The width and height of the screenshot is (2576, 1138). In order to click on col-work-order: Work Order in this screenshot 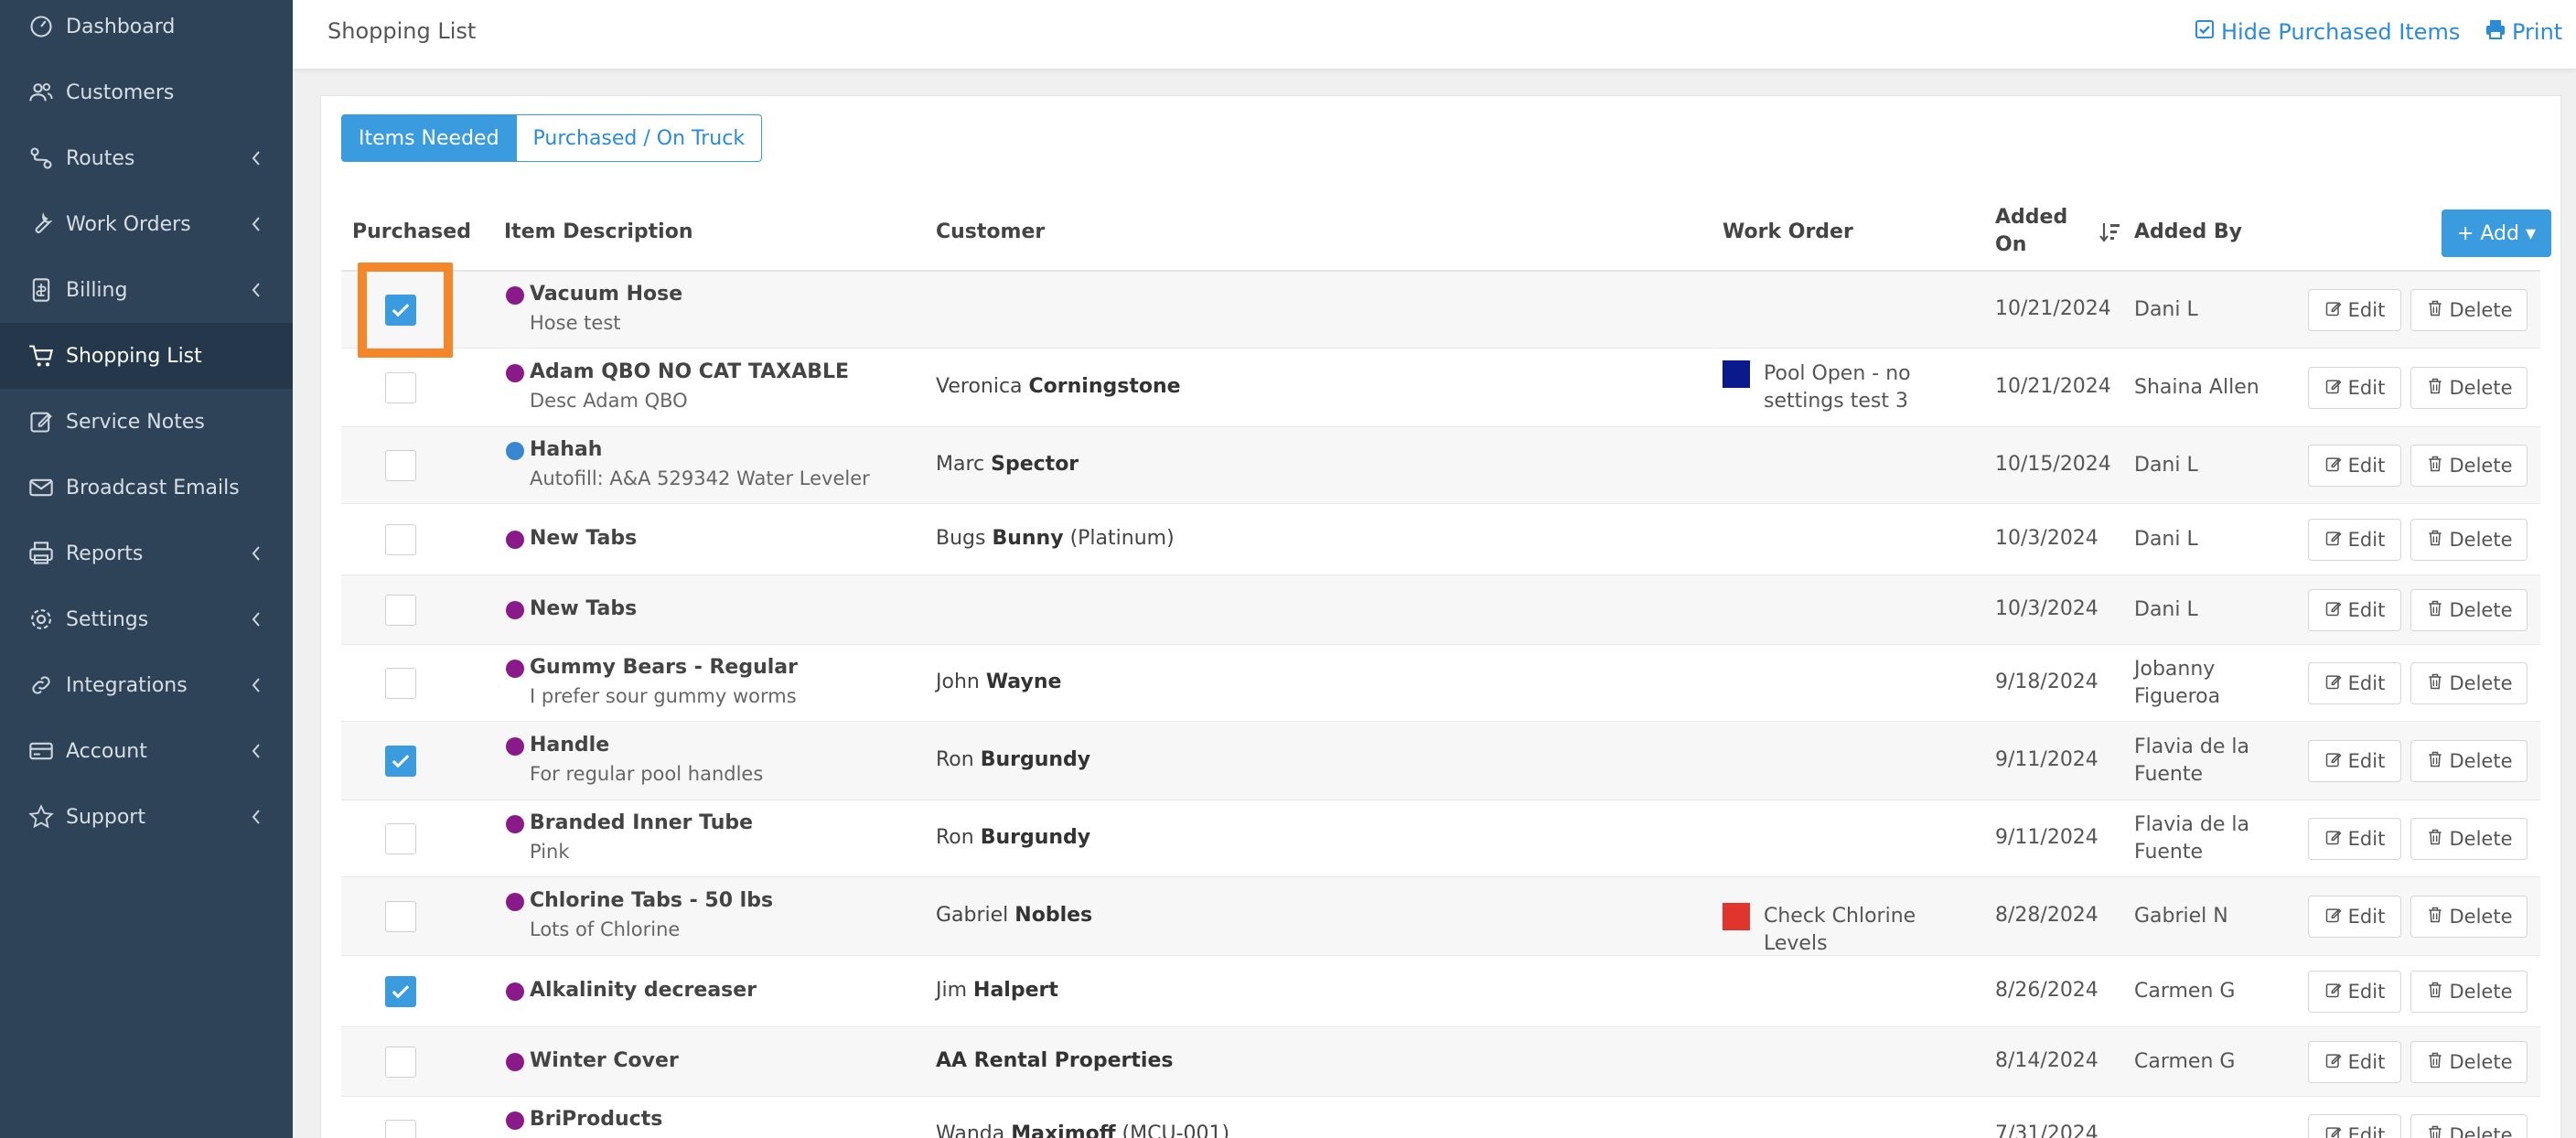, I will do `click(1788, 232)`.